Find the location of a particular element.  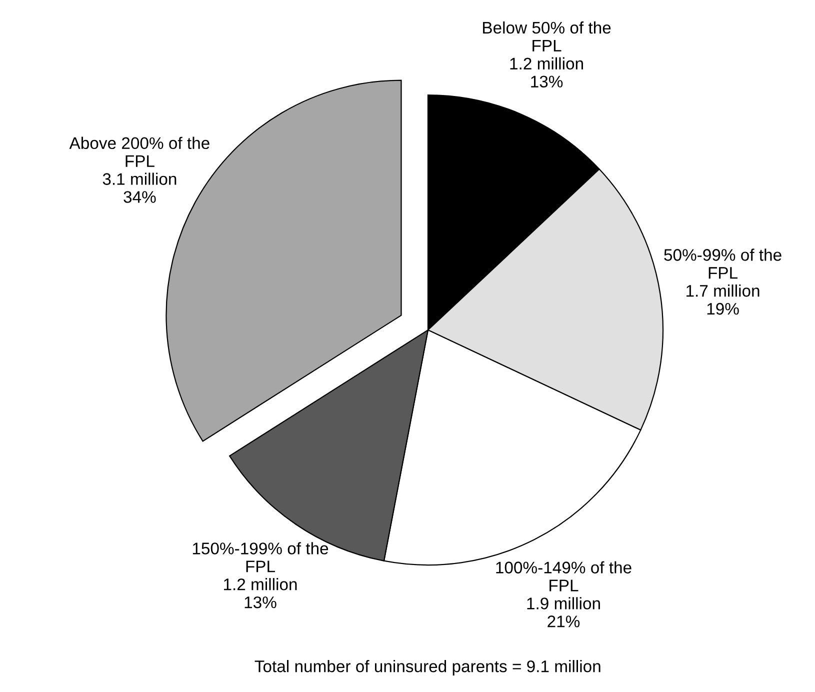

slice-label: Above 200% of the FPL is located at coordinates (139, 151).